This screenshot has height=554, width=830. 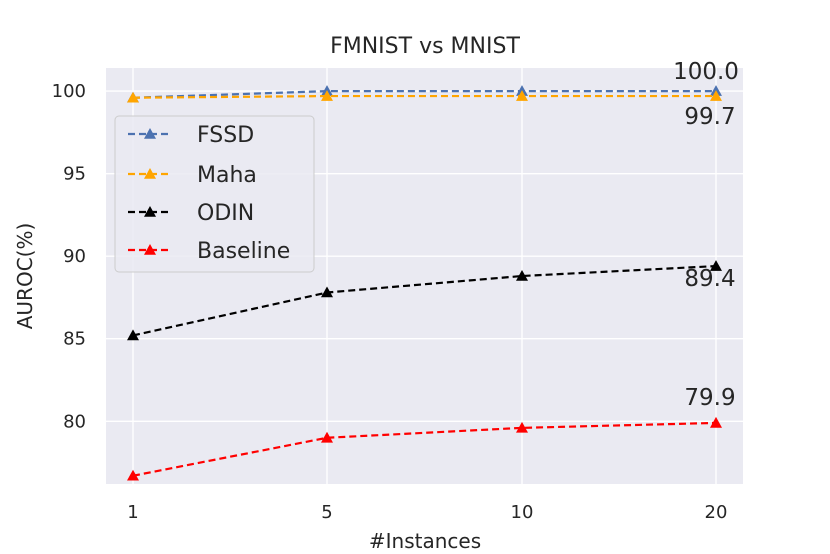 I want to click on series-line-odin, so click(x=424, y=300).